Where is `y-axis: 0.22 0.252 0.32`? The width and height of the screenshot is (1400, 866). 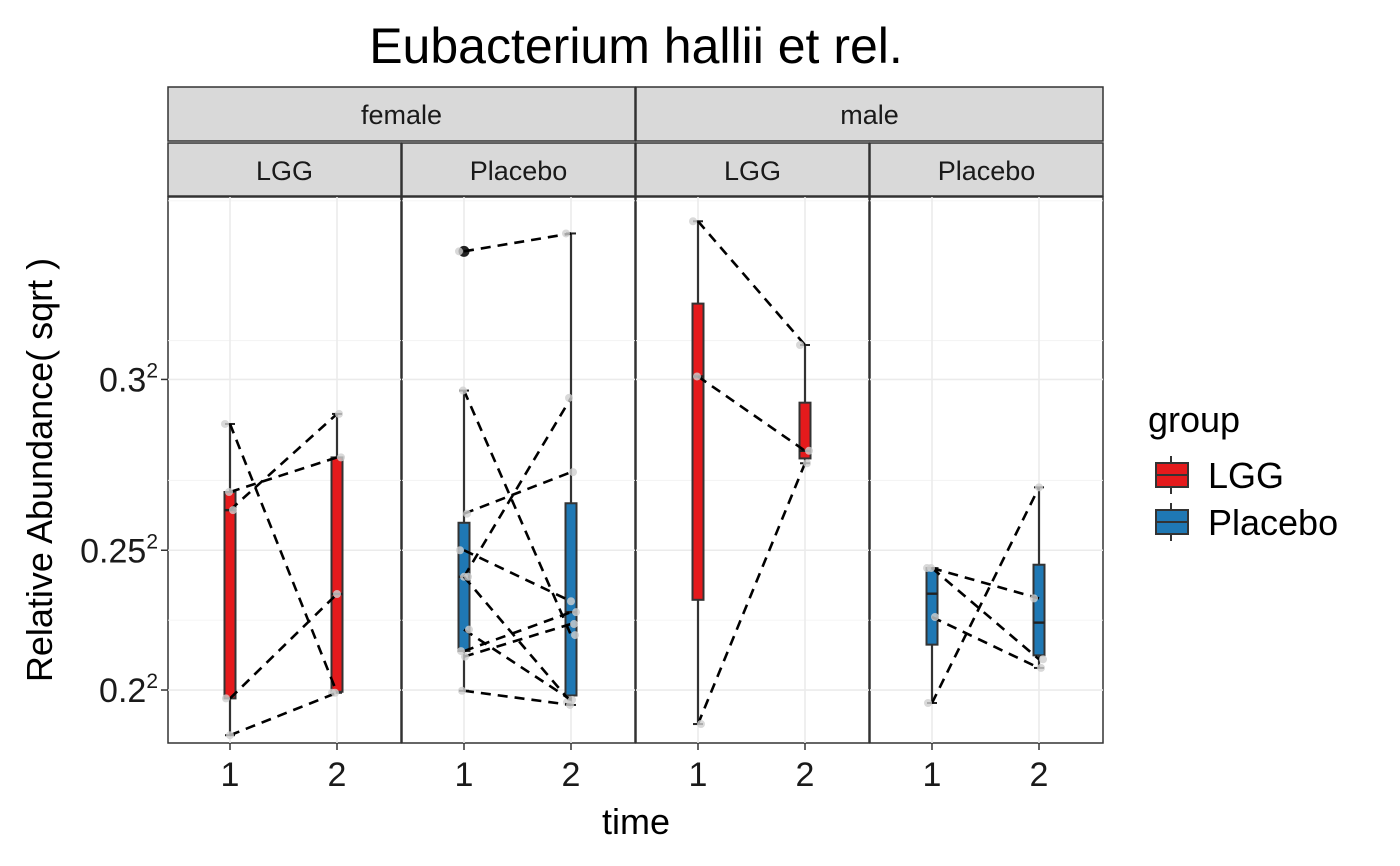
y-axis: 0.22 0.252 0.32 is located at coordinates (124, 534).